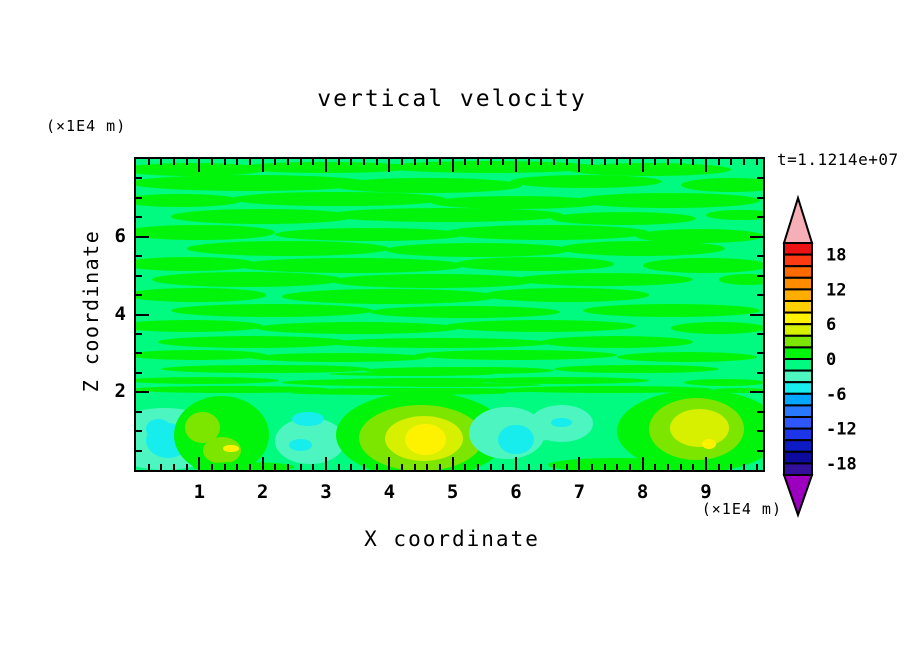  What do you see at coordinates (831, 360) in the screenshot?
I see `colorbar-tick-label: 0` at bounding box center [831, 360].